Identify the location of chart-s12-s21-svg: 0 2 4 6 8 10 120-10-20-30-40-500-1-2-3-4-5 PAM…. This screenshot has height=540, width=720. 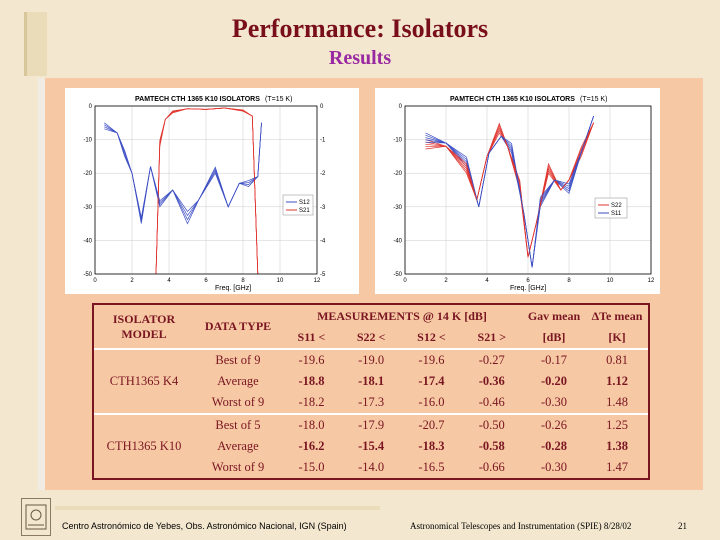
(204, 194).